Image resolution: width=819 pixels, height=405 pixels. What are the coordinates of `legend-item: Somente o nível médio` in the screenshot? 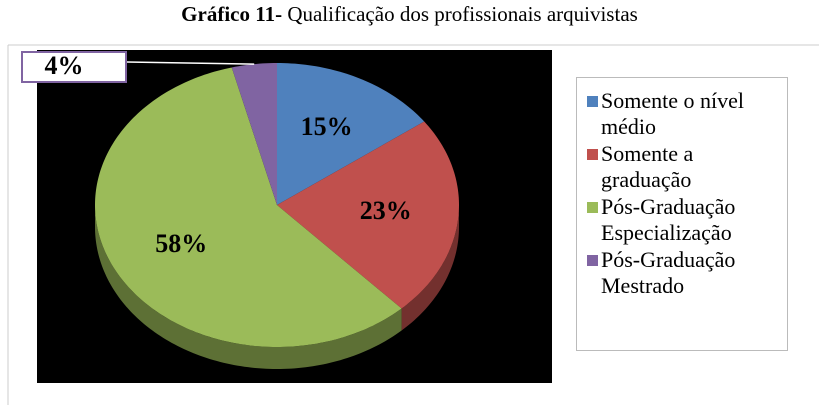 It's located at (684, 114).